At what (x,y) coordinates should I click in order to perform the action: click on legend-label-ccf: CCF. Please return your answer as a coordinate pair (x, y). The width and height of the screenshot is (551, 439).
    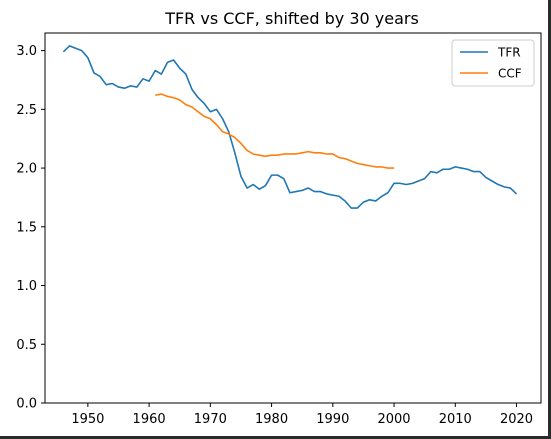
    Looking at the image, I should click on (510, 74).